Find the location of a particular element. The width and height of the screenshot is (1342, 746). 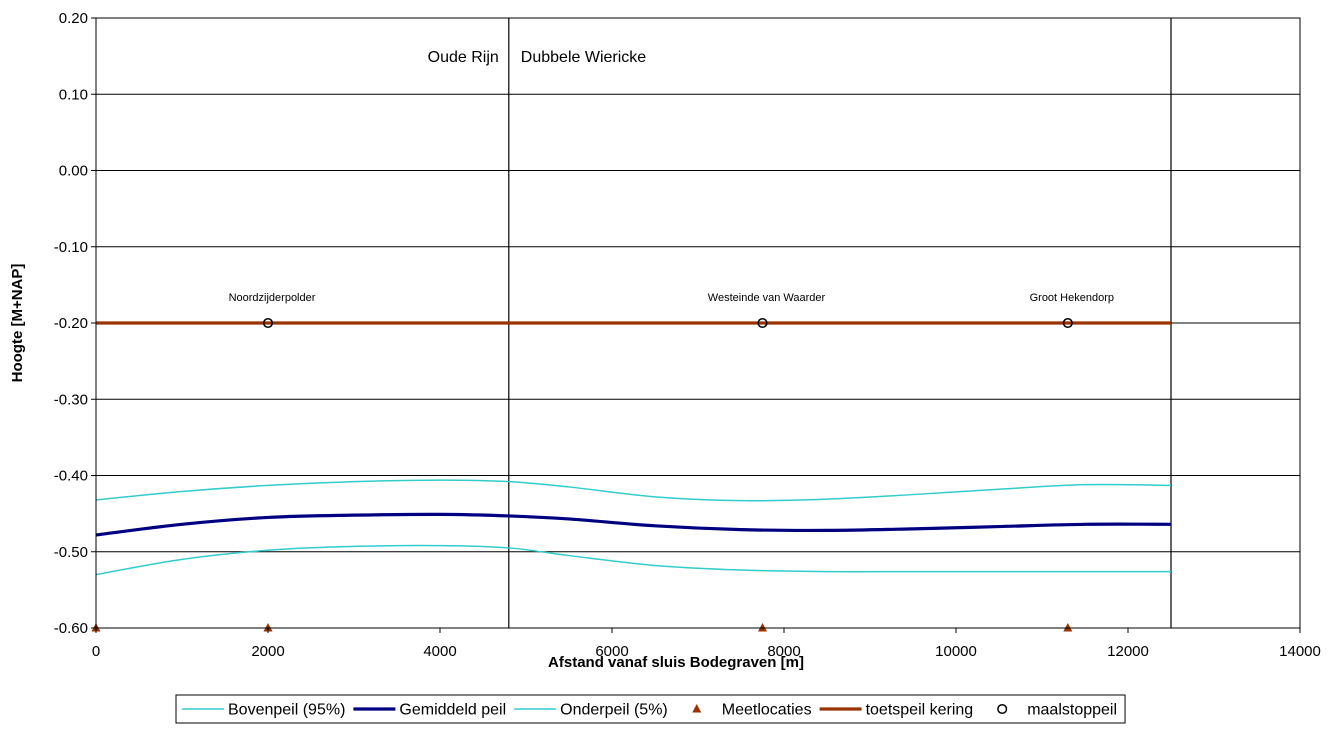

y-tick-label: -0.30 is located at coordinates (71, 399).